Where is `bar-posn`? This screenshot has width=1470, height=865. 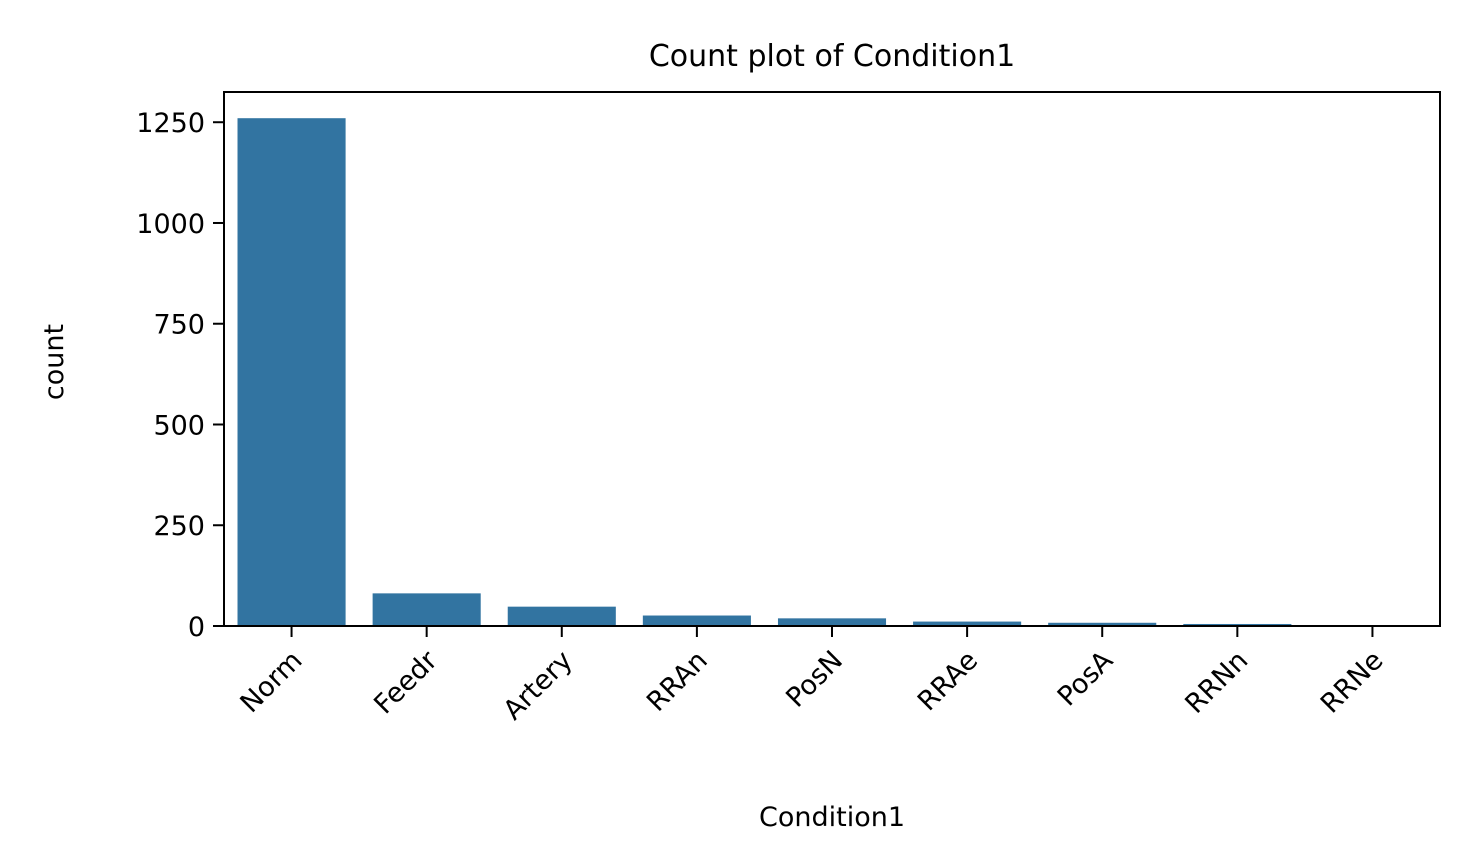
bar-posn is located at coordinates (832, 622).